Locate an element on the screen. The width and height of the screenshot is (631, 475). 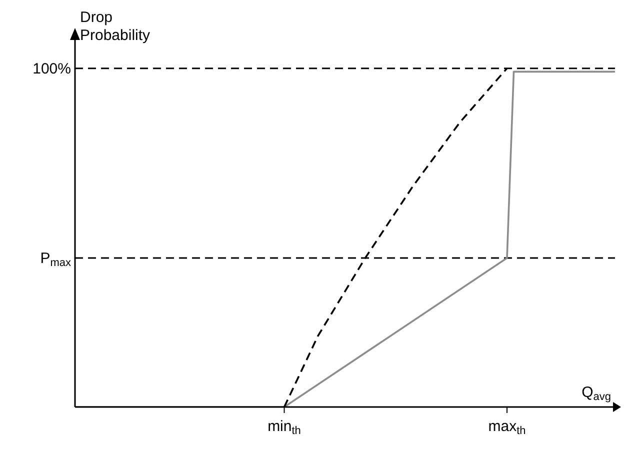
ref-line-label: 100% is located at coordinates (51, 69).